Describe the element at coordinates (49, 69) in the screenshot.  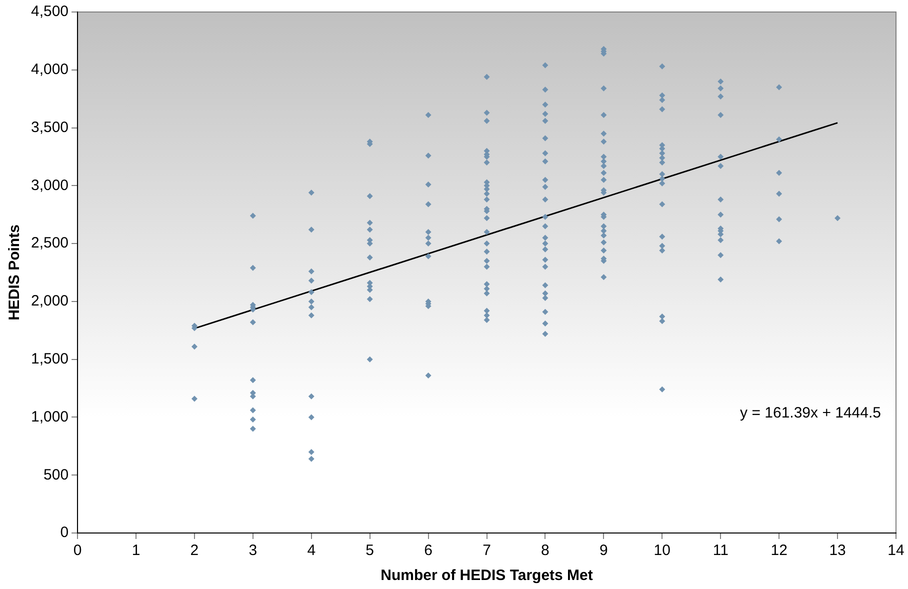
I see `y-tick-label: 4,000` at that location.